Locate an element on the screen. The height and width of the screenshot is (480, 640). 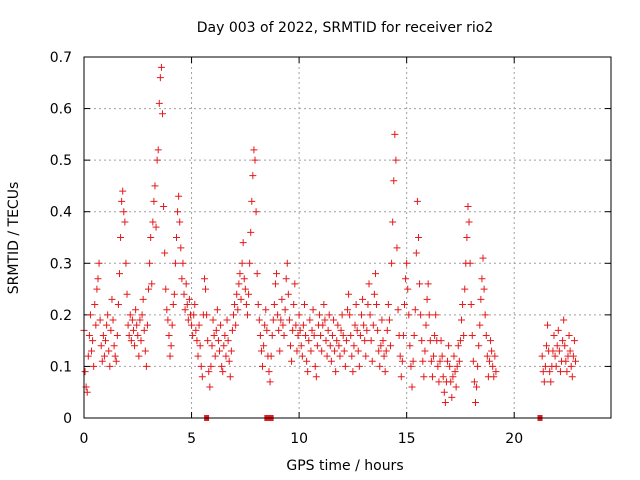
y-tick-label: 0.5 is located at coordinates (61, 161).